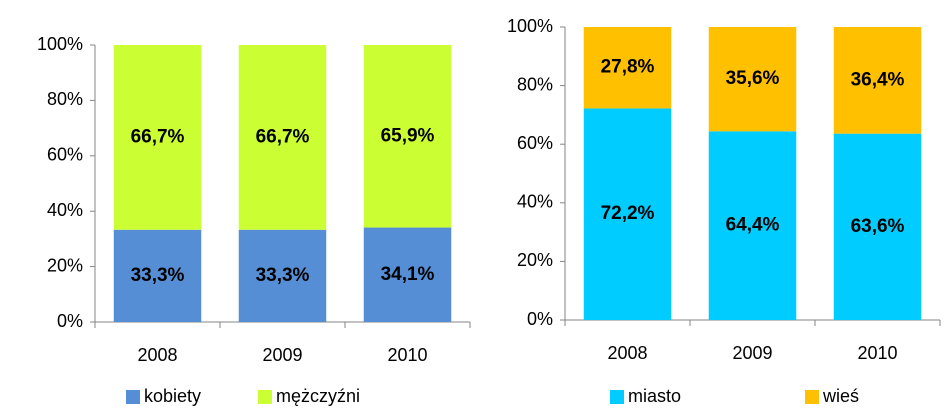 The height and width of the screenshot is (410, 948). Describe the element at coordinates (840, 396) in the screenshot. I see `legend-label: wieś` at that location.